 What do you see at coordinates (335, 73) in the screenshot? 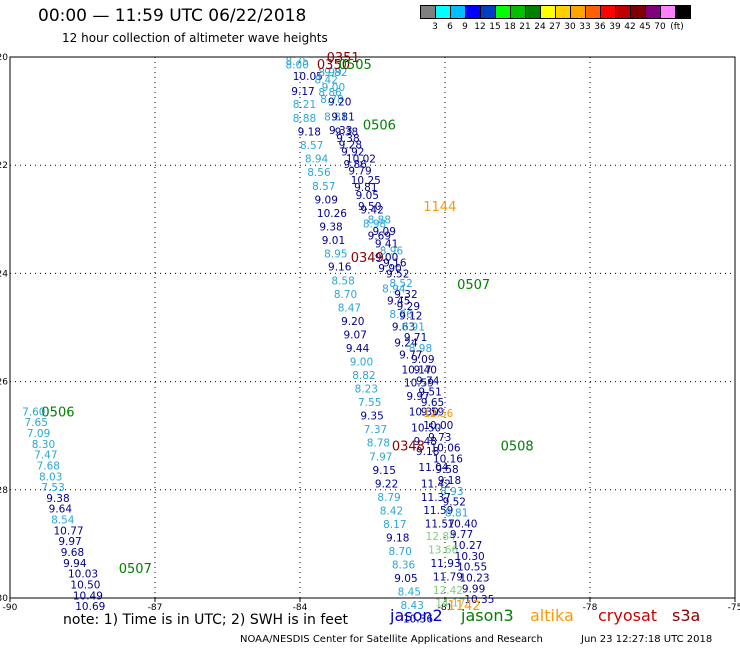
I see `data-point: 9.82` at bounding box center [335, 73].